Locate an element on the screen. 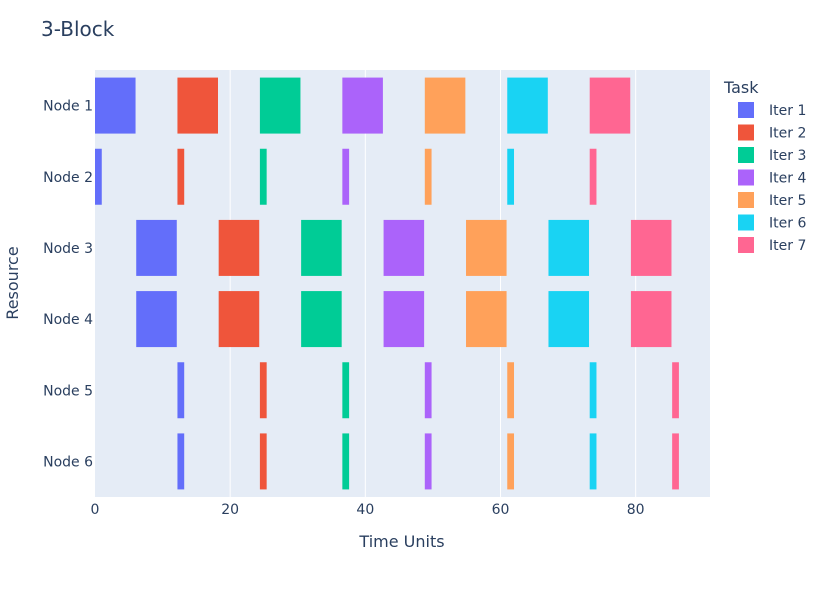 This screenshot has height=593, width=831. x-axis-title: Time Units is located at coordinates (401, 541).